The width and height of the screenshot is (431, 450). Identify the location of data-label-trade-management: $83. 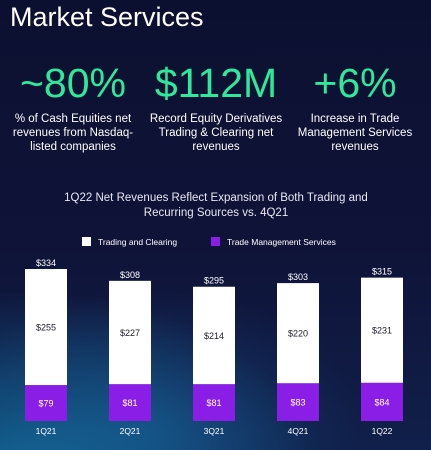
(297, 403).